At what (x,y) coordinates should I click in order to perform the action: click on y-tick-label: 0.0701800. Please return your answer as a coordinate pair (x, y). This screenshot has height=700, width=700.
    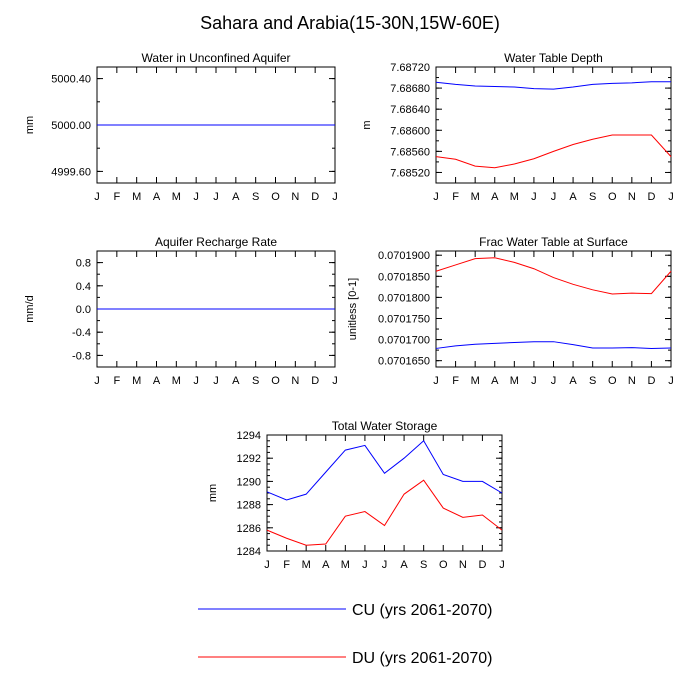
    Looking at the image, I should click on (404, 298).